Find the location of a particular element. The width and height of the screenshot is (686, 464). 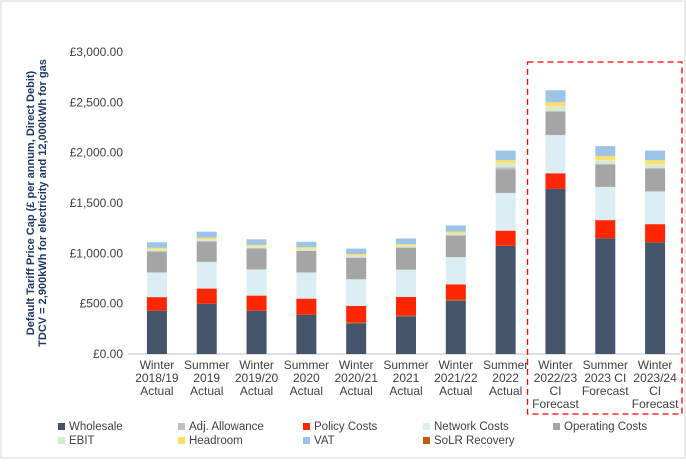

legend-label: VAT is located at coordinates (324, 441).